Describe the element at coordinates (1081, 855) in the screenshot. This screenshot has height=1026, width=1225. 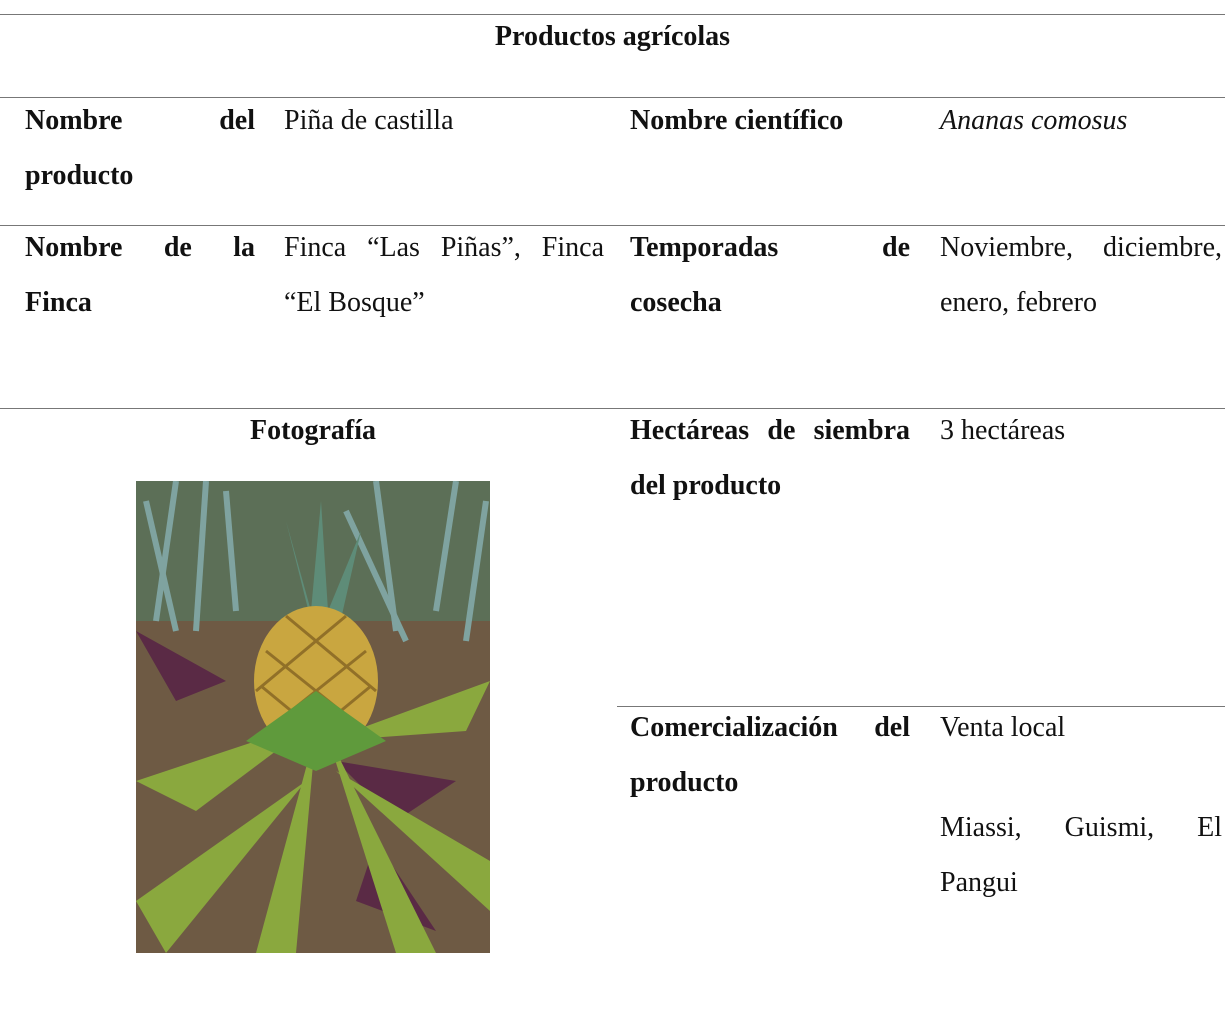
I see `value: Miassi, Guismi, El Pangui` at that location.